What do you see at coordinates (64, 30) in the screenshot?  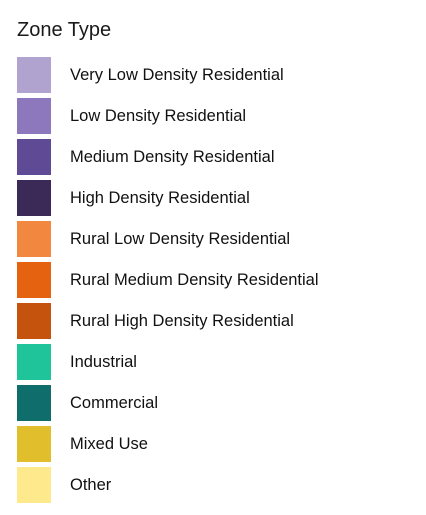 I see `legend-title: Zone Type` at bounding box center [64, 30].